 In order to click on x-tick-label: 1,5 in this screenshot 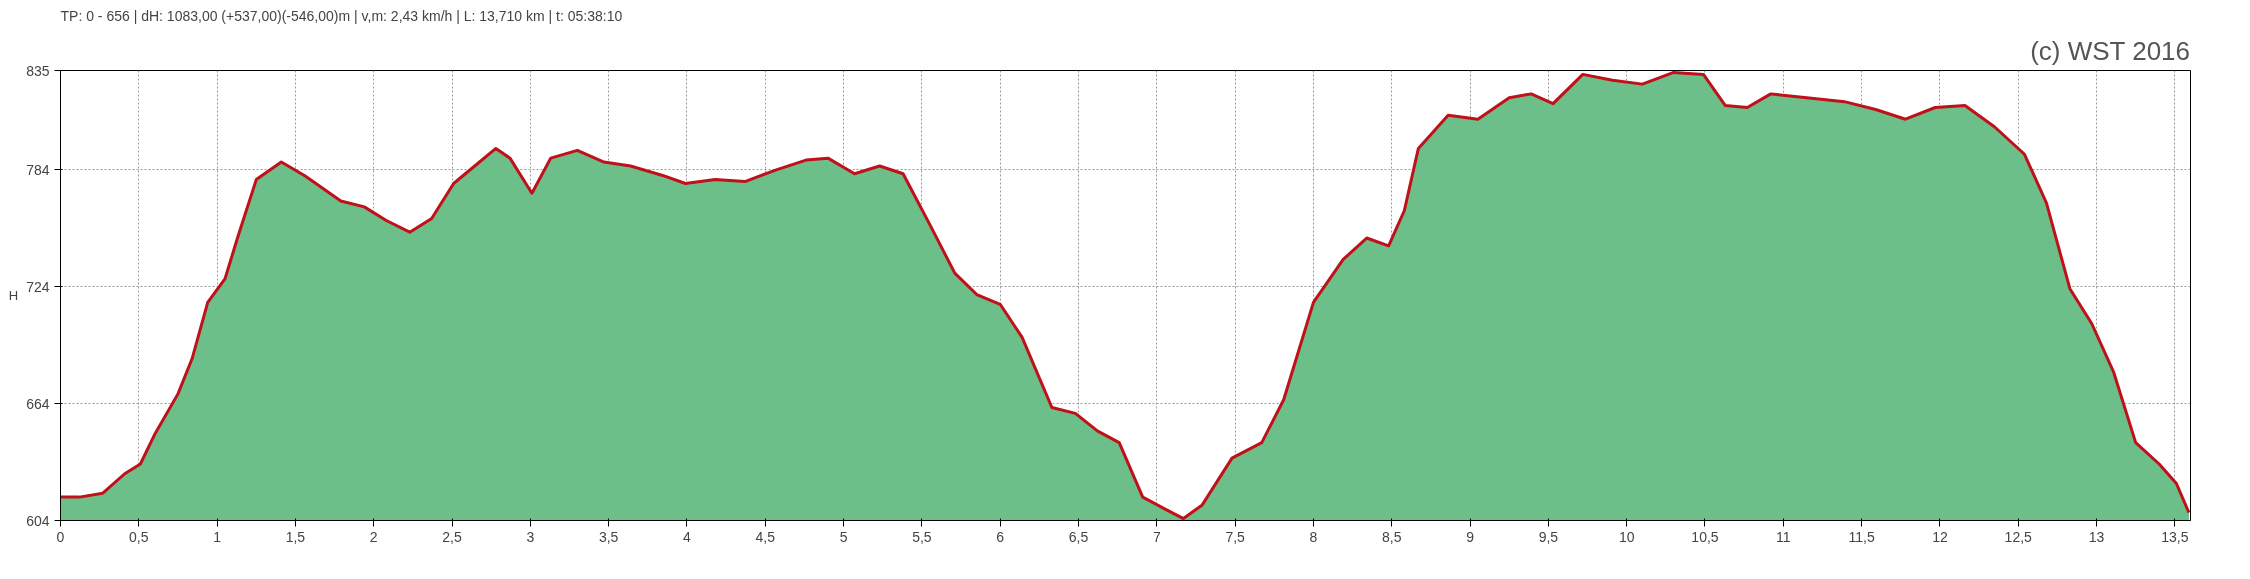, I will do `click(295, 536)`.